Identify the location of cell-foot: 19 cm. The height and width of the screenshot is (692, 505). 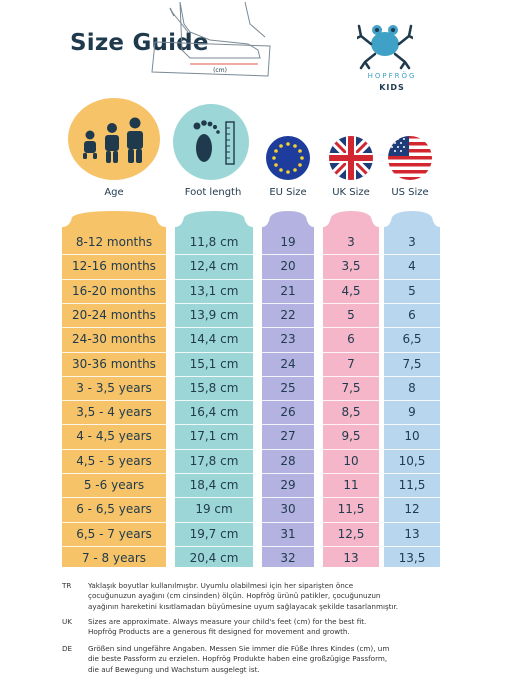
(214, 509).